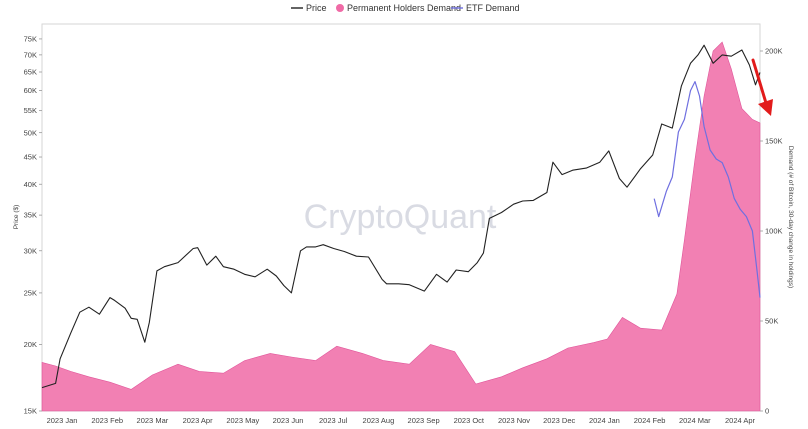 The height and width of the screenshot is (429, 808). What do you see at coordinates (33, 225) in the screenshot?
I see `left-axis: 15K 20K 25K 30K 35K 40K 45K 50K 55K 60K 65K 70K 75K` at bounding box center [33, 225].